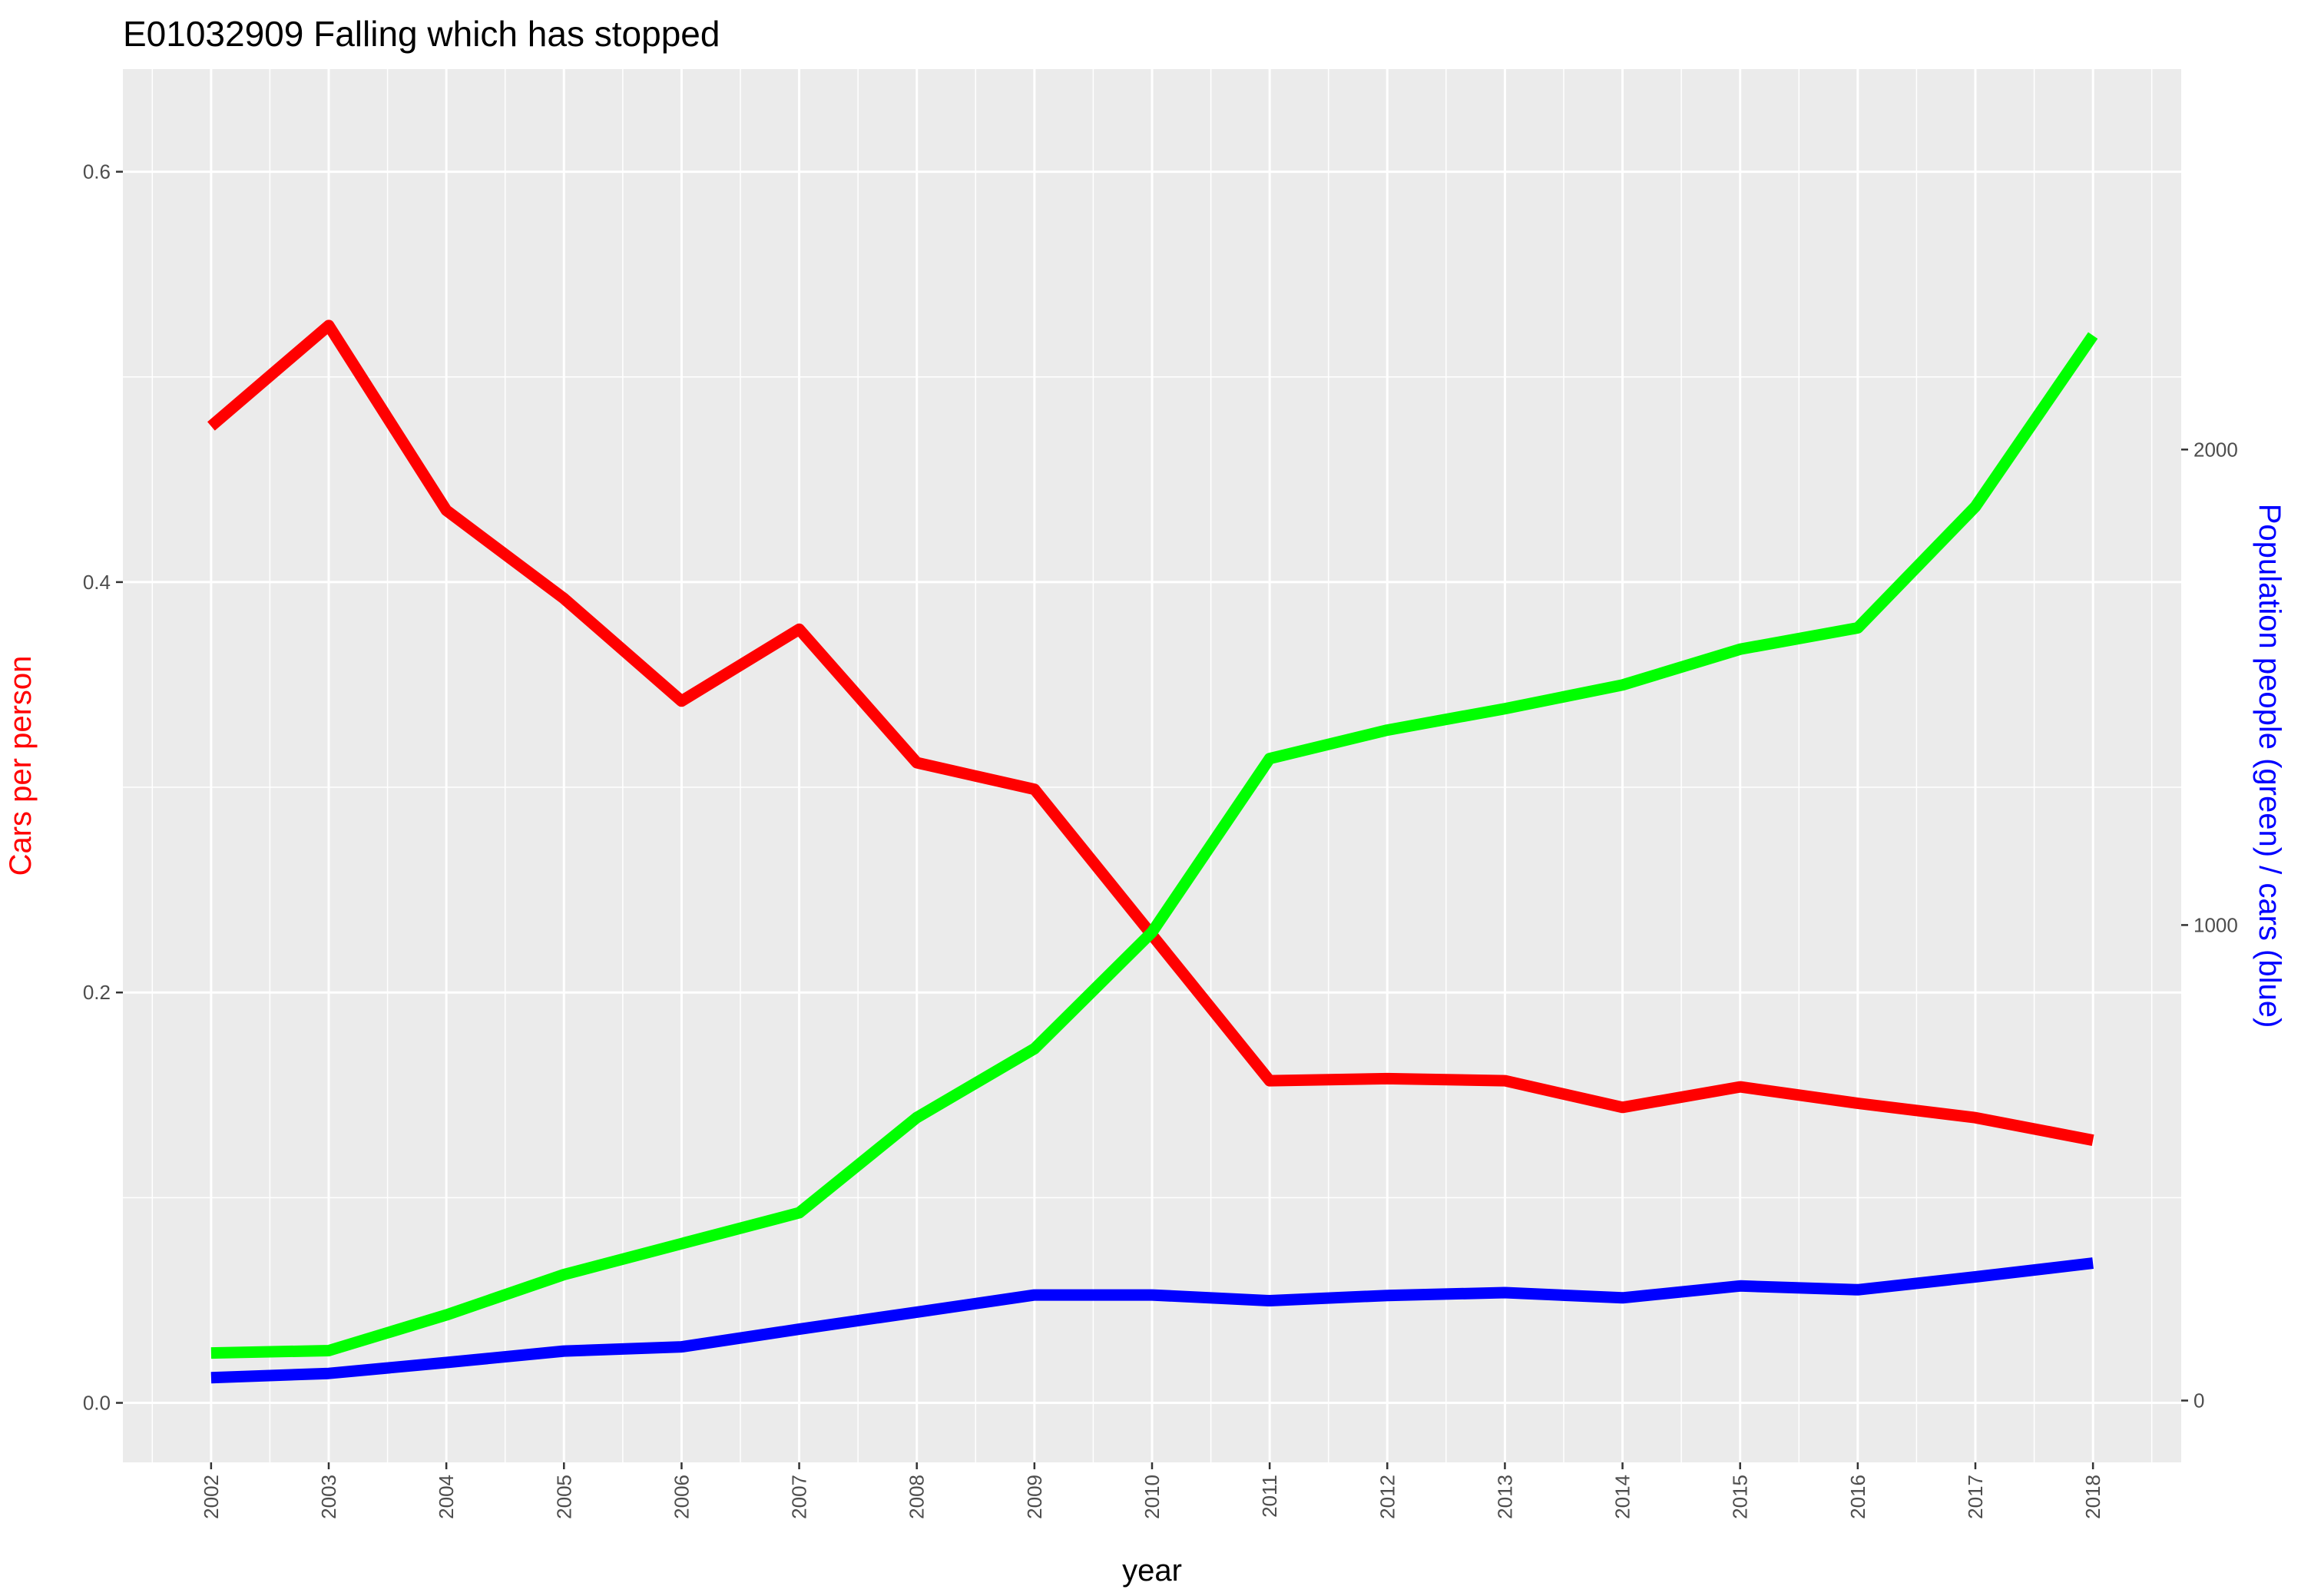 The width and height of the screenshot is (2311, 1596). Describe the element at coordinates (2198, 1400) in the screenshot. I see `y-right-tick-label: 0` at that location.